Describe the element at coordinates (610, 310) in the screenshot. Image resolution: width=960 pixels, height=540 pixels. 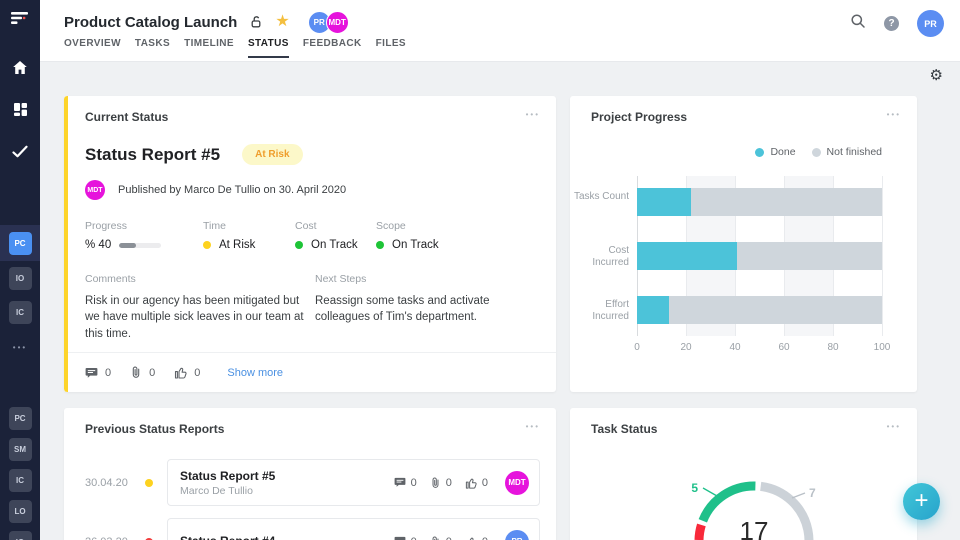
I see `y-axis-label: Effort Incurred` at that location.